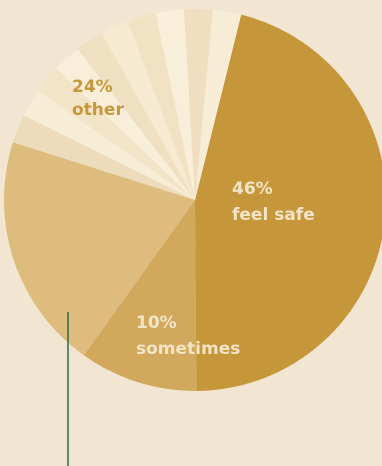  Describe the element at coordinates (252, 189) in the screenshot. I see `label-feel-safe-pct: 46%` at that location.